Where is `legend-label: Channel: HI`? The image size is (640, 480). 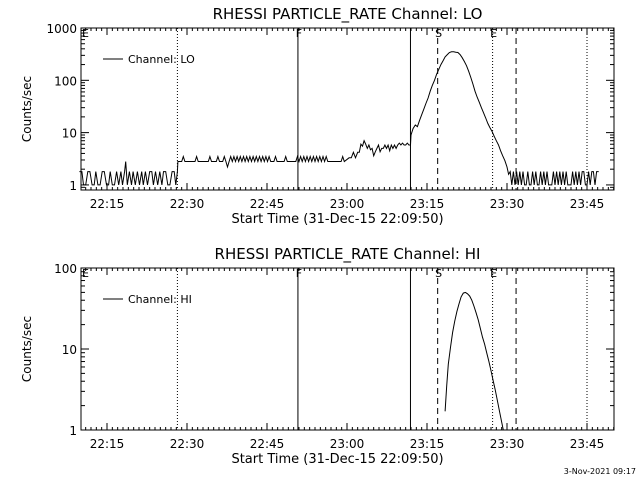 legend-label: Channel: HI is located at coordinates (160, 299).